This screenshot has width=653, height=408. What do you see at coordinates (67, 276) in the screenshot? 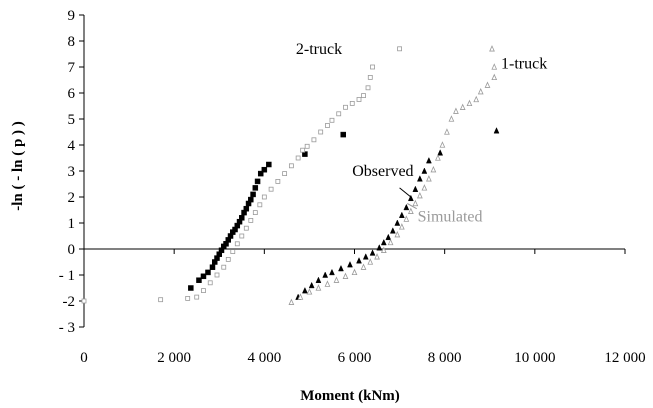
I see `y-tick-label: - 1` at bounding box center [67, 276].